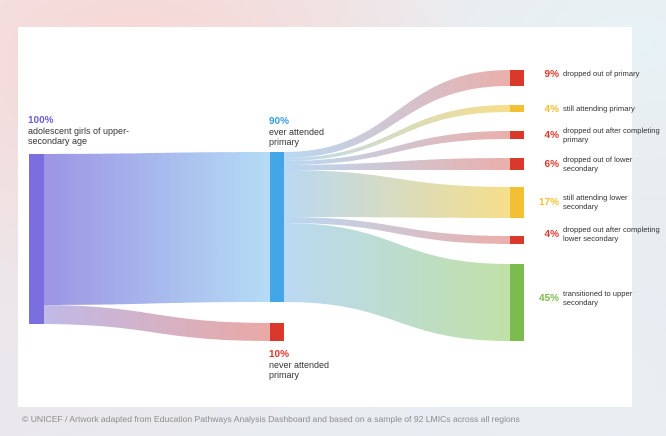 Image resolution: width=666 pixels, height=436 pixels. Describe the element at coordinates (279, 121) in the screenshot. I see `attended-percent: 90%` at that location.